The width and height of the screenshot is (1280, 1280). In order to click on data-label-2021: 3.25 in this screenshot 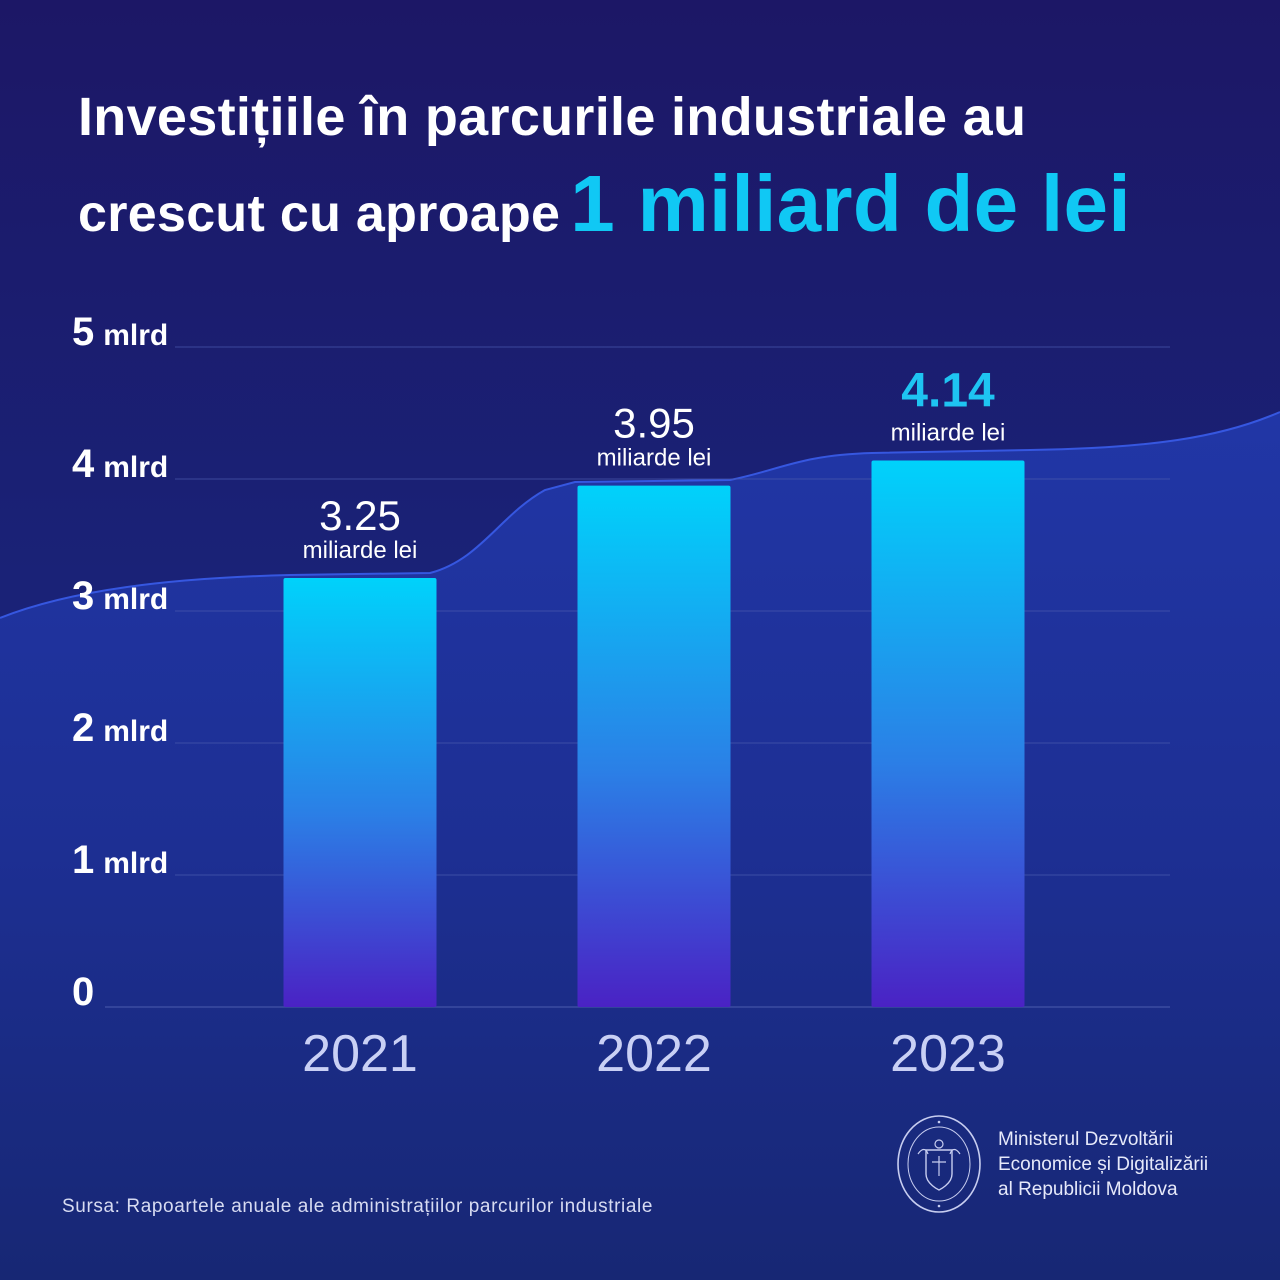, I will do `click(360, 515)`.